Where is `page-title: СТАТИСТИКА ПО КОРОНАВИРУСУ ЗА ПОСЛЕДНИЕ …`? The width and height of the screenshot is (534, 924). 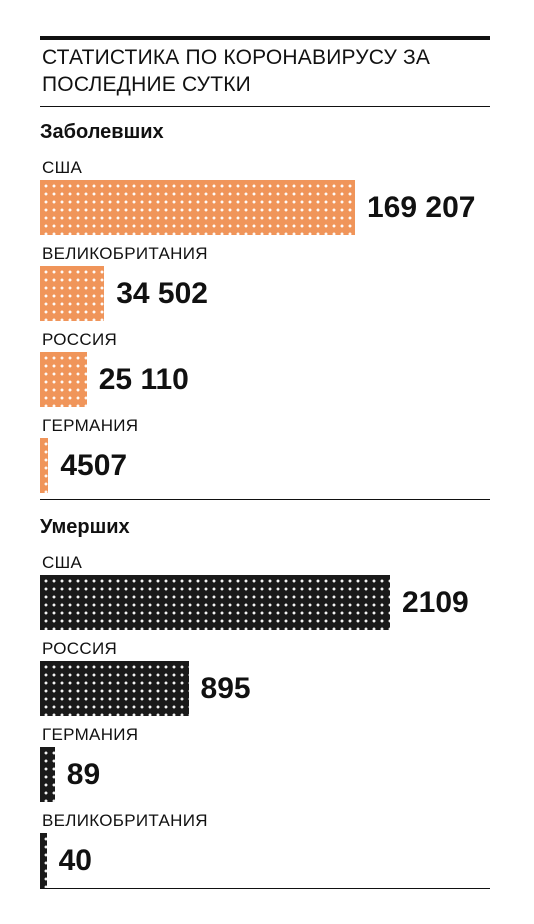 page-title: СТАТИСТИКА ПО КОРОНАВИРУСУ ЗА ПОСЛЕДНИЕ … is located at coordinates (236, 71).